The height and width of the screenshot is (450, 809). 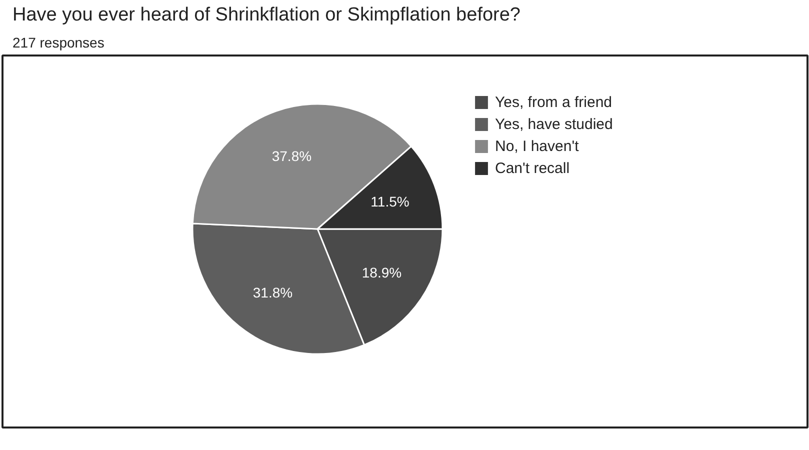 I want to click on legend-label: Can't recall, so click(x=532, y=168).